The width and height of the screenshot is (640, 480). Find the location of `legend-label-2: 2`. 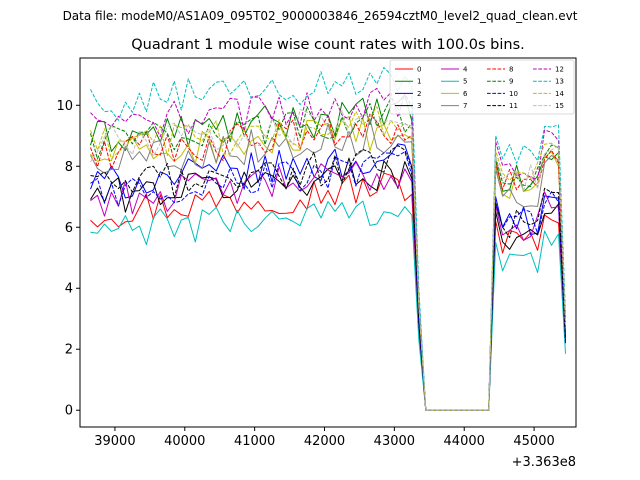

legend-label-2: 2 is located at coordinates (419, 94).